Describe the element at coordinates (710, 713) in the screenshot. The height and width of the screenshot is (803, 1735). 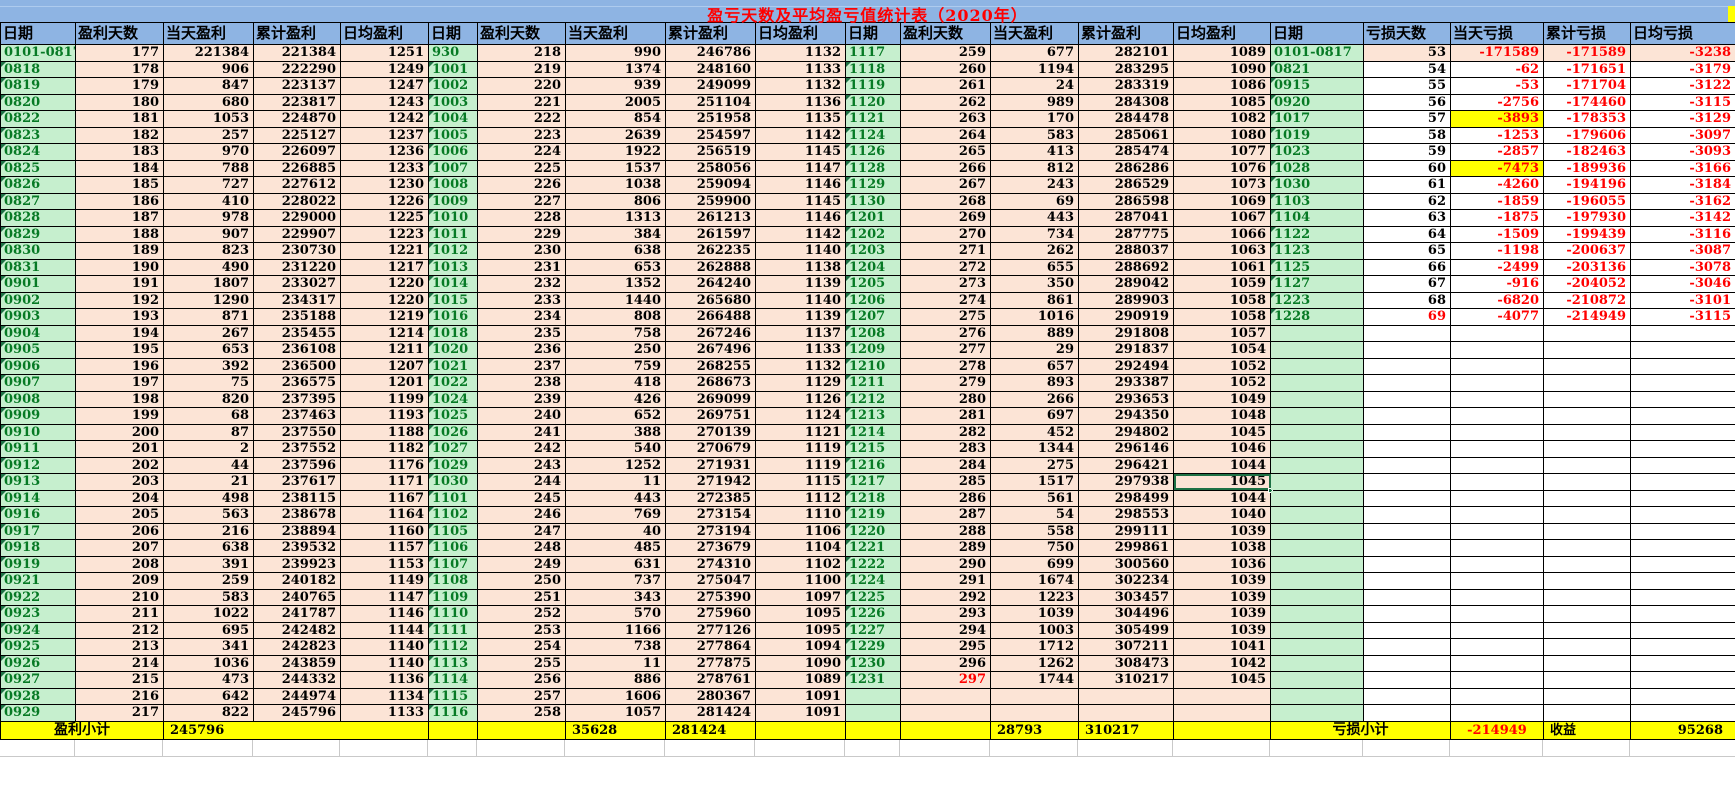
I see `profit-cum-cell: 281424` at that location.